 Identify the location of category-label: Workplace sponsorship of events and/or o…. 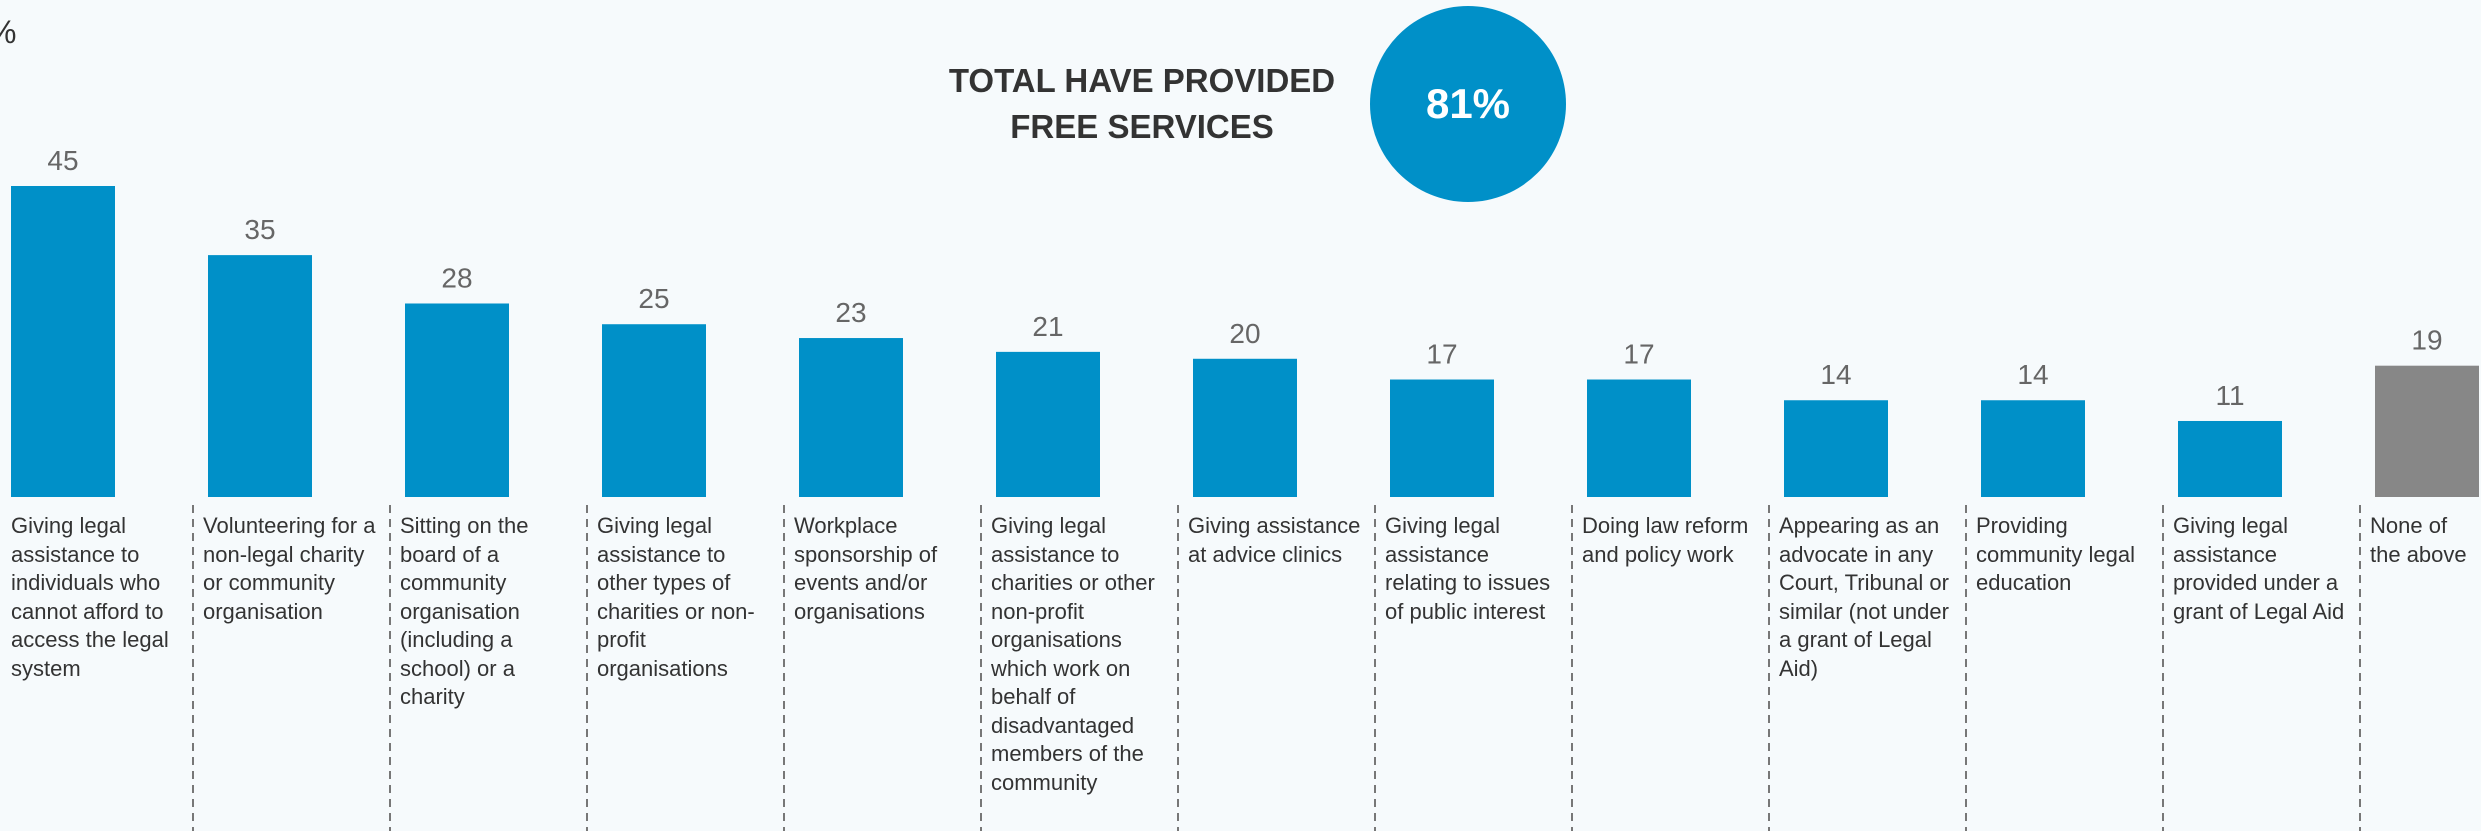
(866, 568).